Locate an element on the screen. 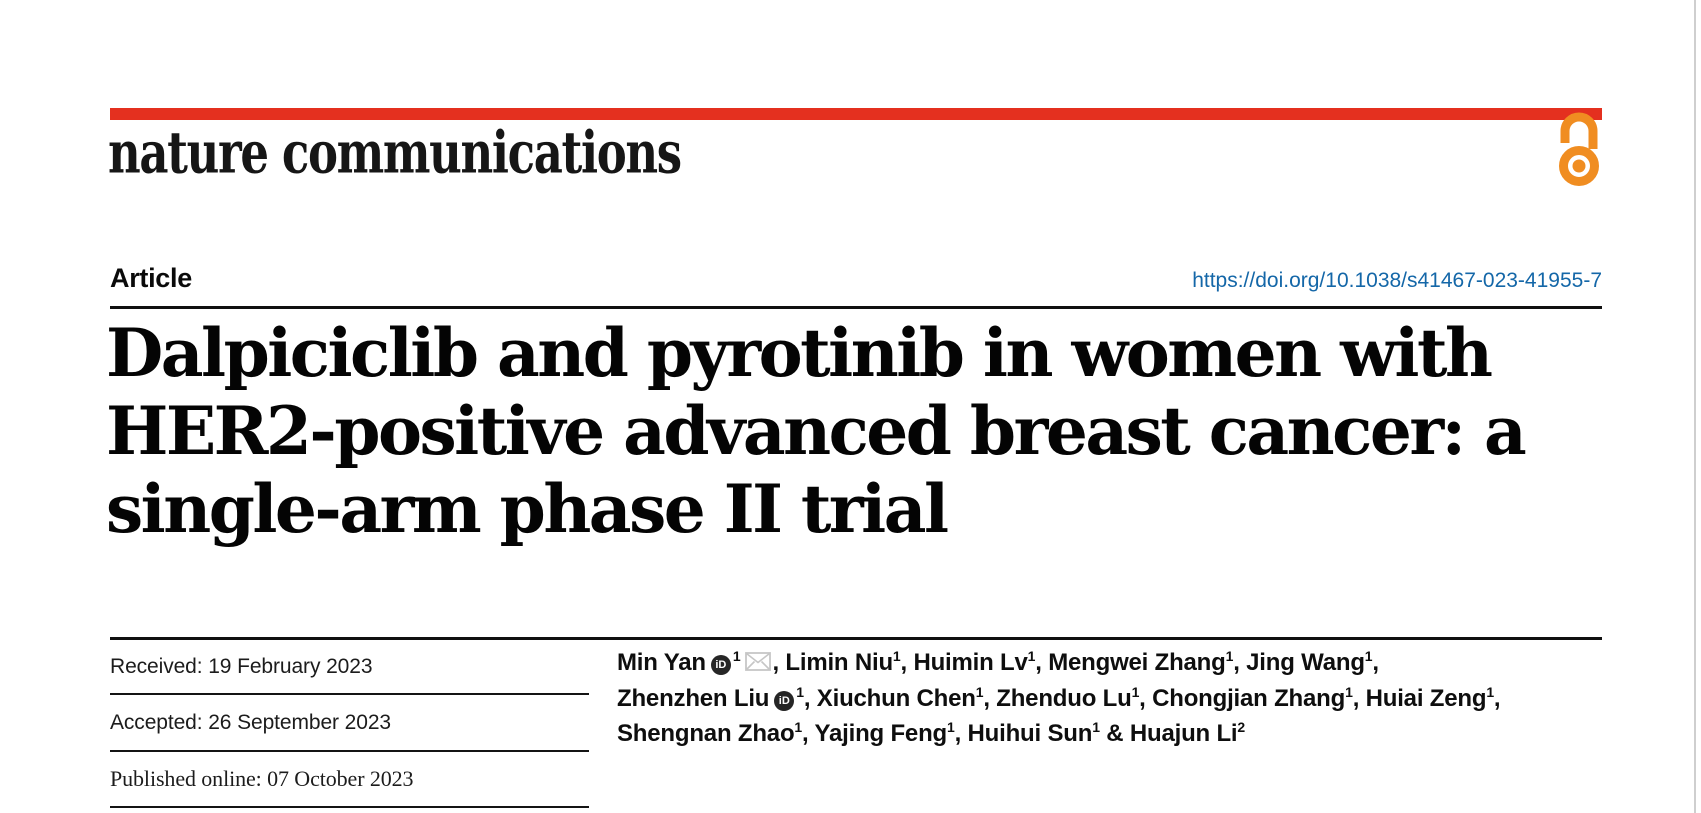  accepted-date: Accepted: 26 September 2023 is located at coordinates (250, 722).